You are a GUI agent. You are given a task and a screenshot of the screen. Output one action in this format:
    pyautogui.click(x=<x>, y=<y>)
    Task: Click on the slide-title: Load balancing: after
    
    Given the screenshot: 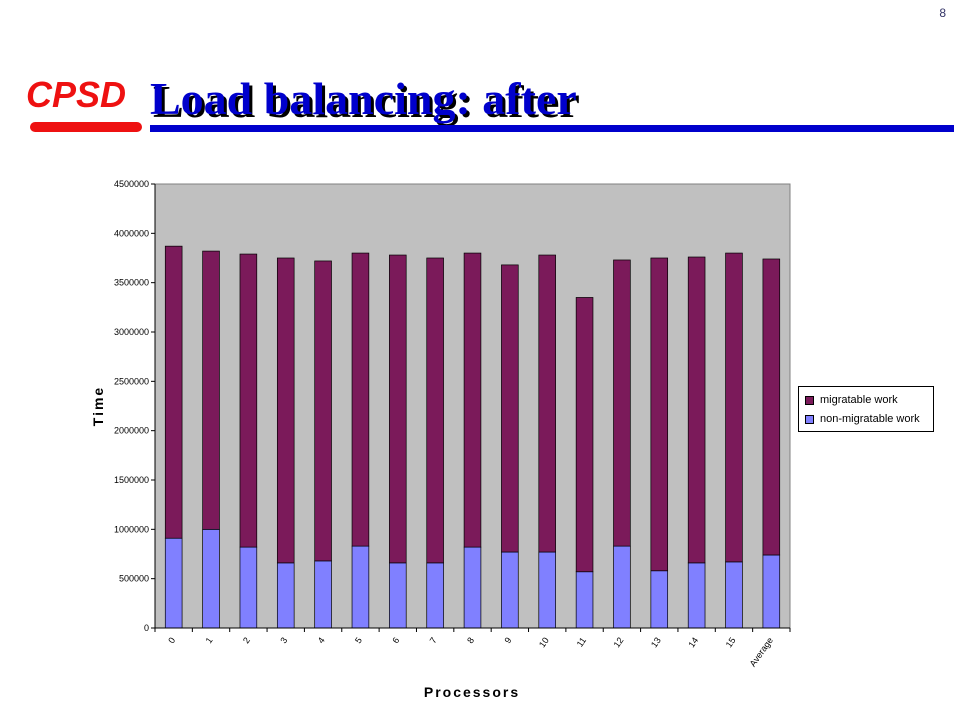 What is the action you would take?
    pyautogui.click(x=363, y=98)
    